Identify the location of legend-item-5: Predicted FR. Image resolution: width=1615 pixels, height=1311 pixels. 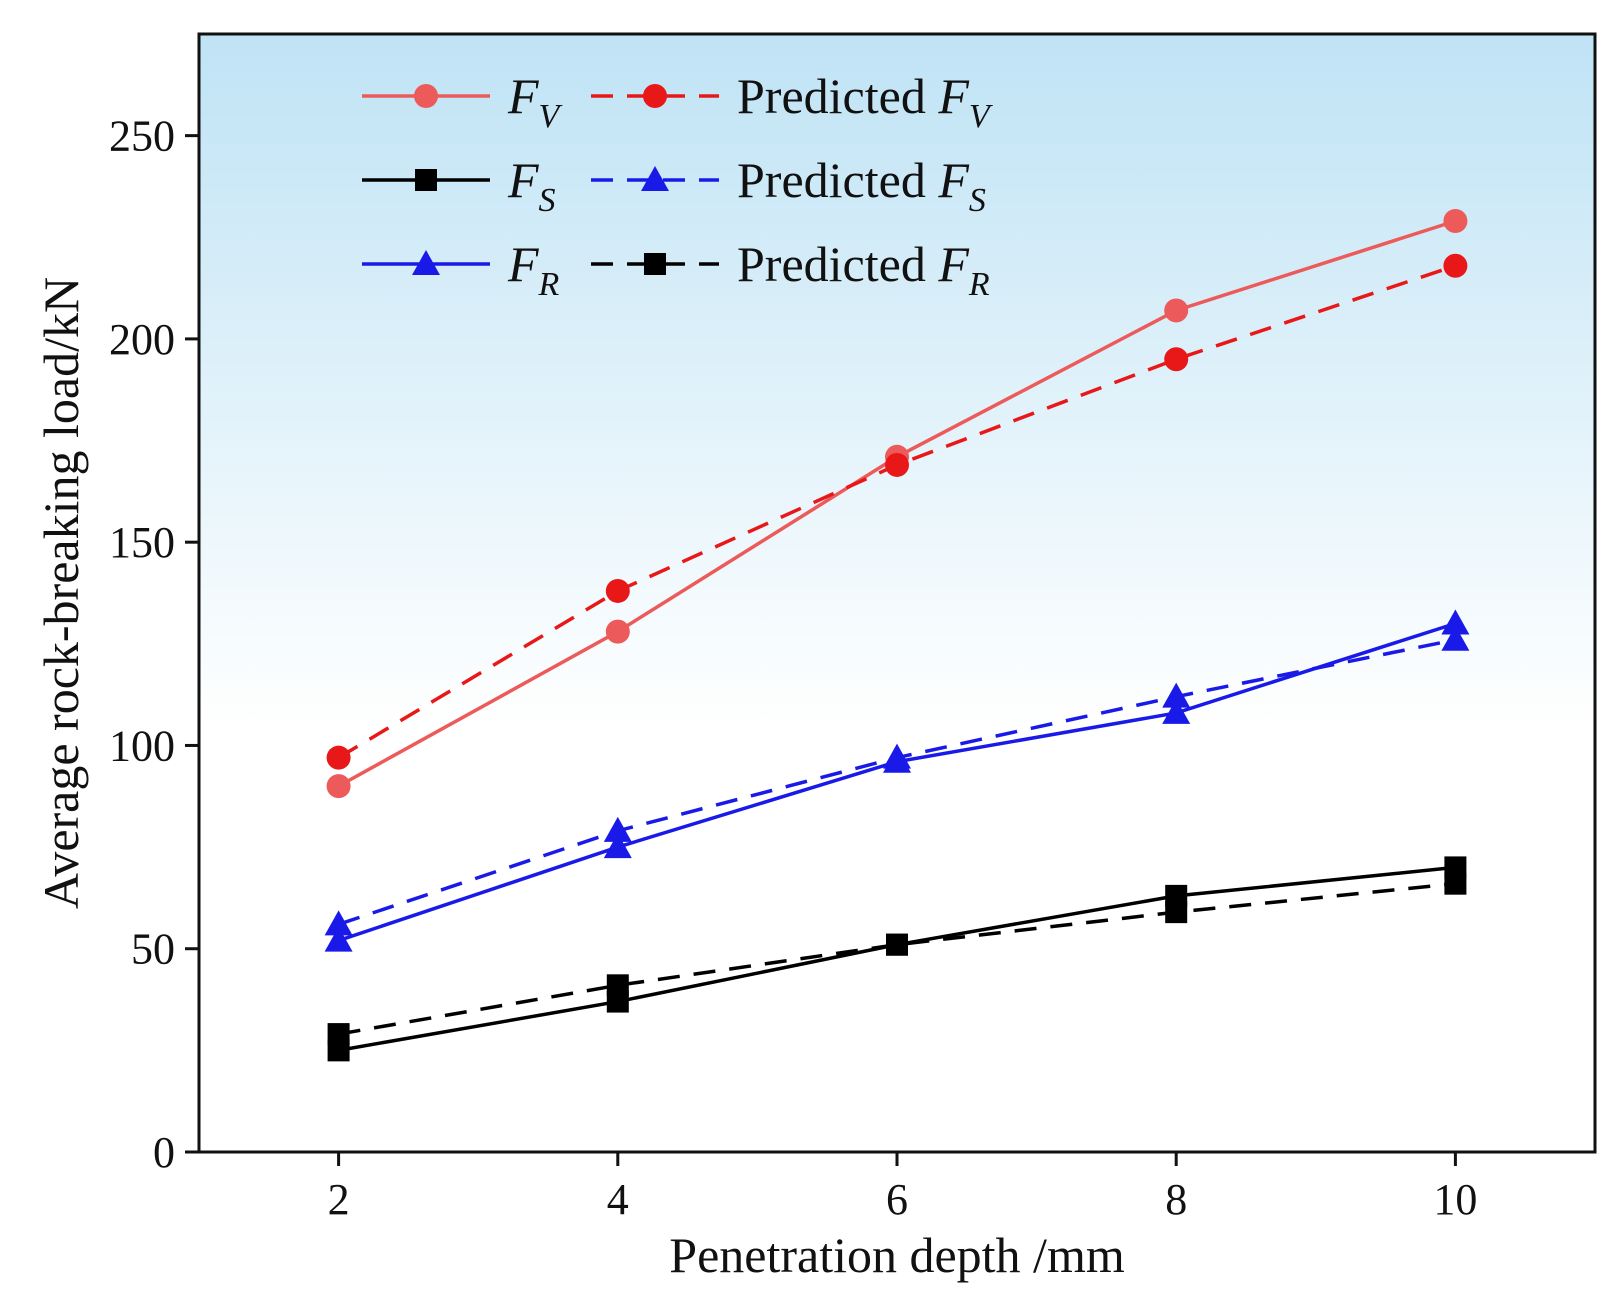
(790, 269).